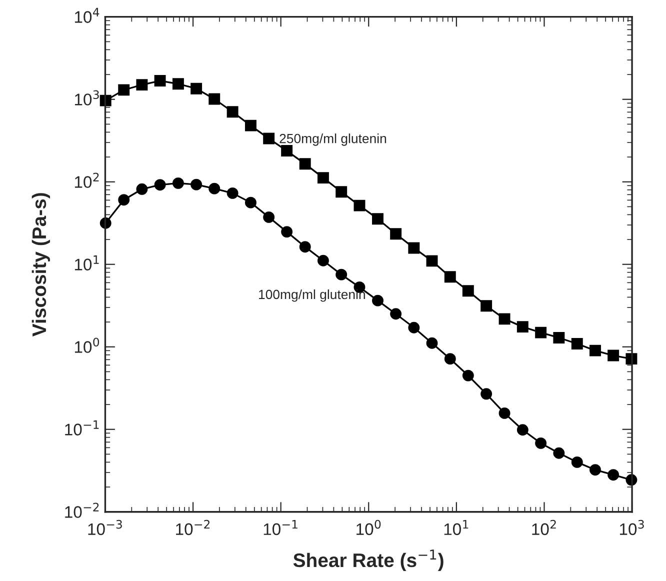  I want to click on series-label: 250mg/ml glutenin, so click(333, 140).